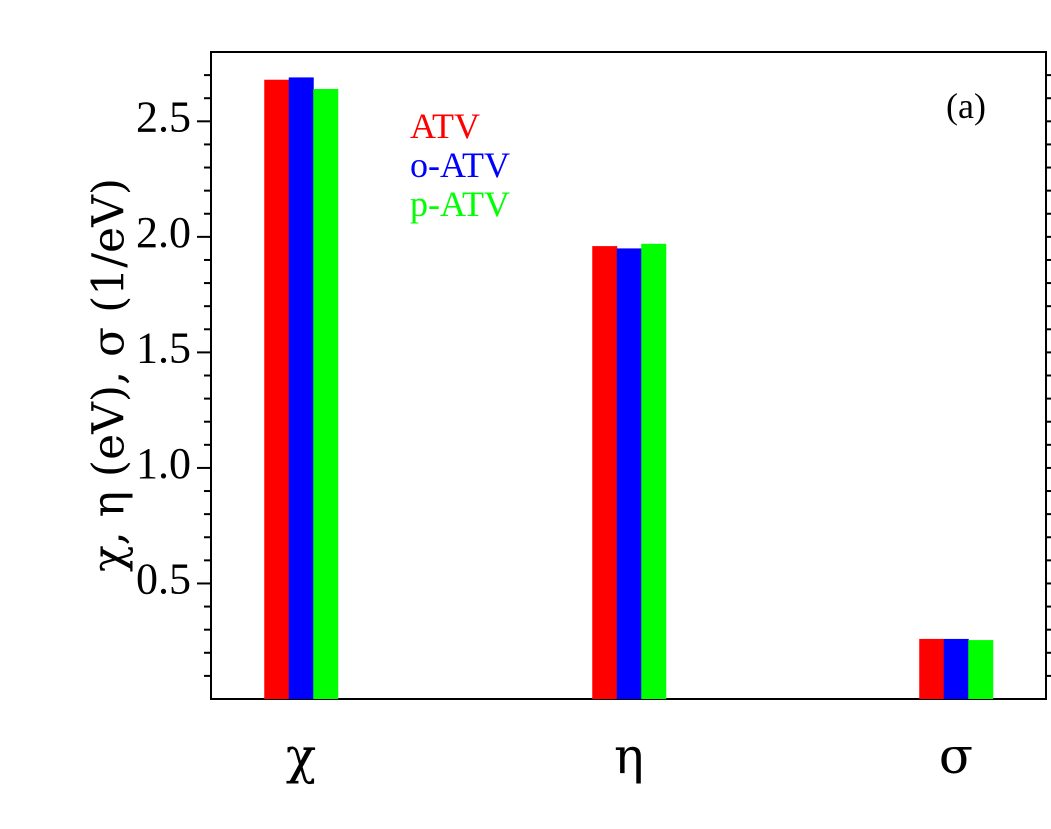  Describe the element at coordinates (163, 116) in the screenshot. I see `y-tick-label: 2.5` at that location.